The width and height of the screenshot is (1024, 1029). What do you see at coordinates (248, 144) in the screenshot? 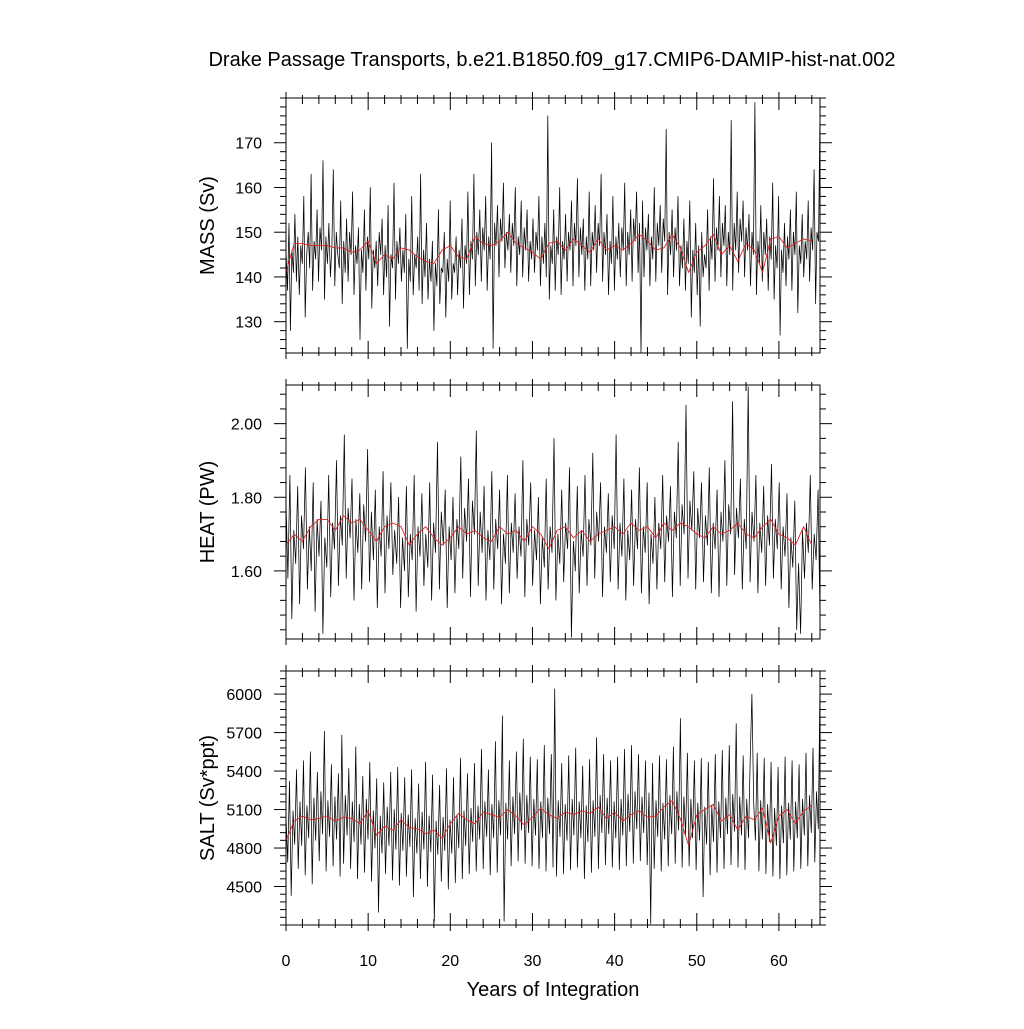
I see `mass-y-tick-label: 170` at bounding box center [248, 144].